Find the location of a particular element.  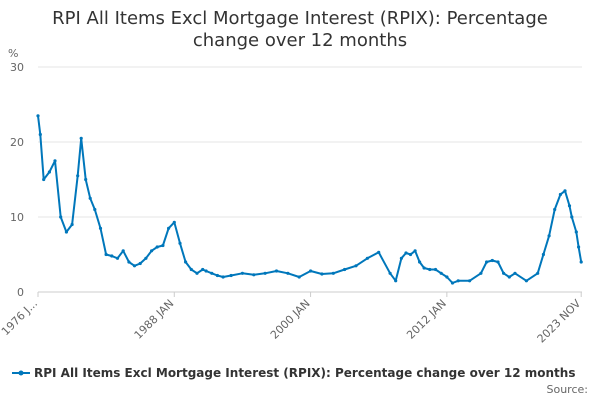

x-tick-label: 2000 JAN is located at coordinates (290, 319).